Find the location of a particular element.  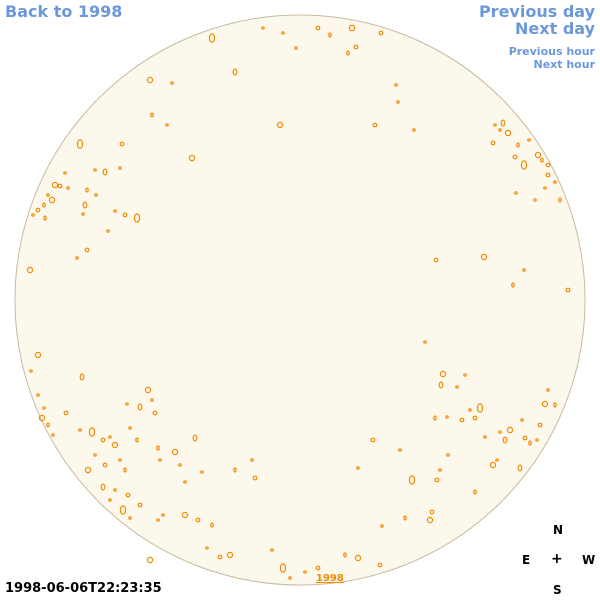

compass-west-label: W is located at coordinates (589, 560).